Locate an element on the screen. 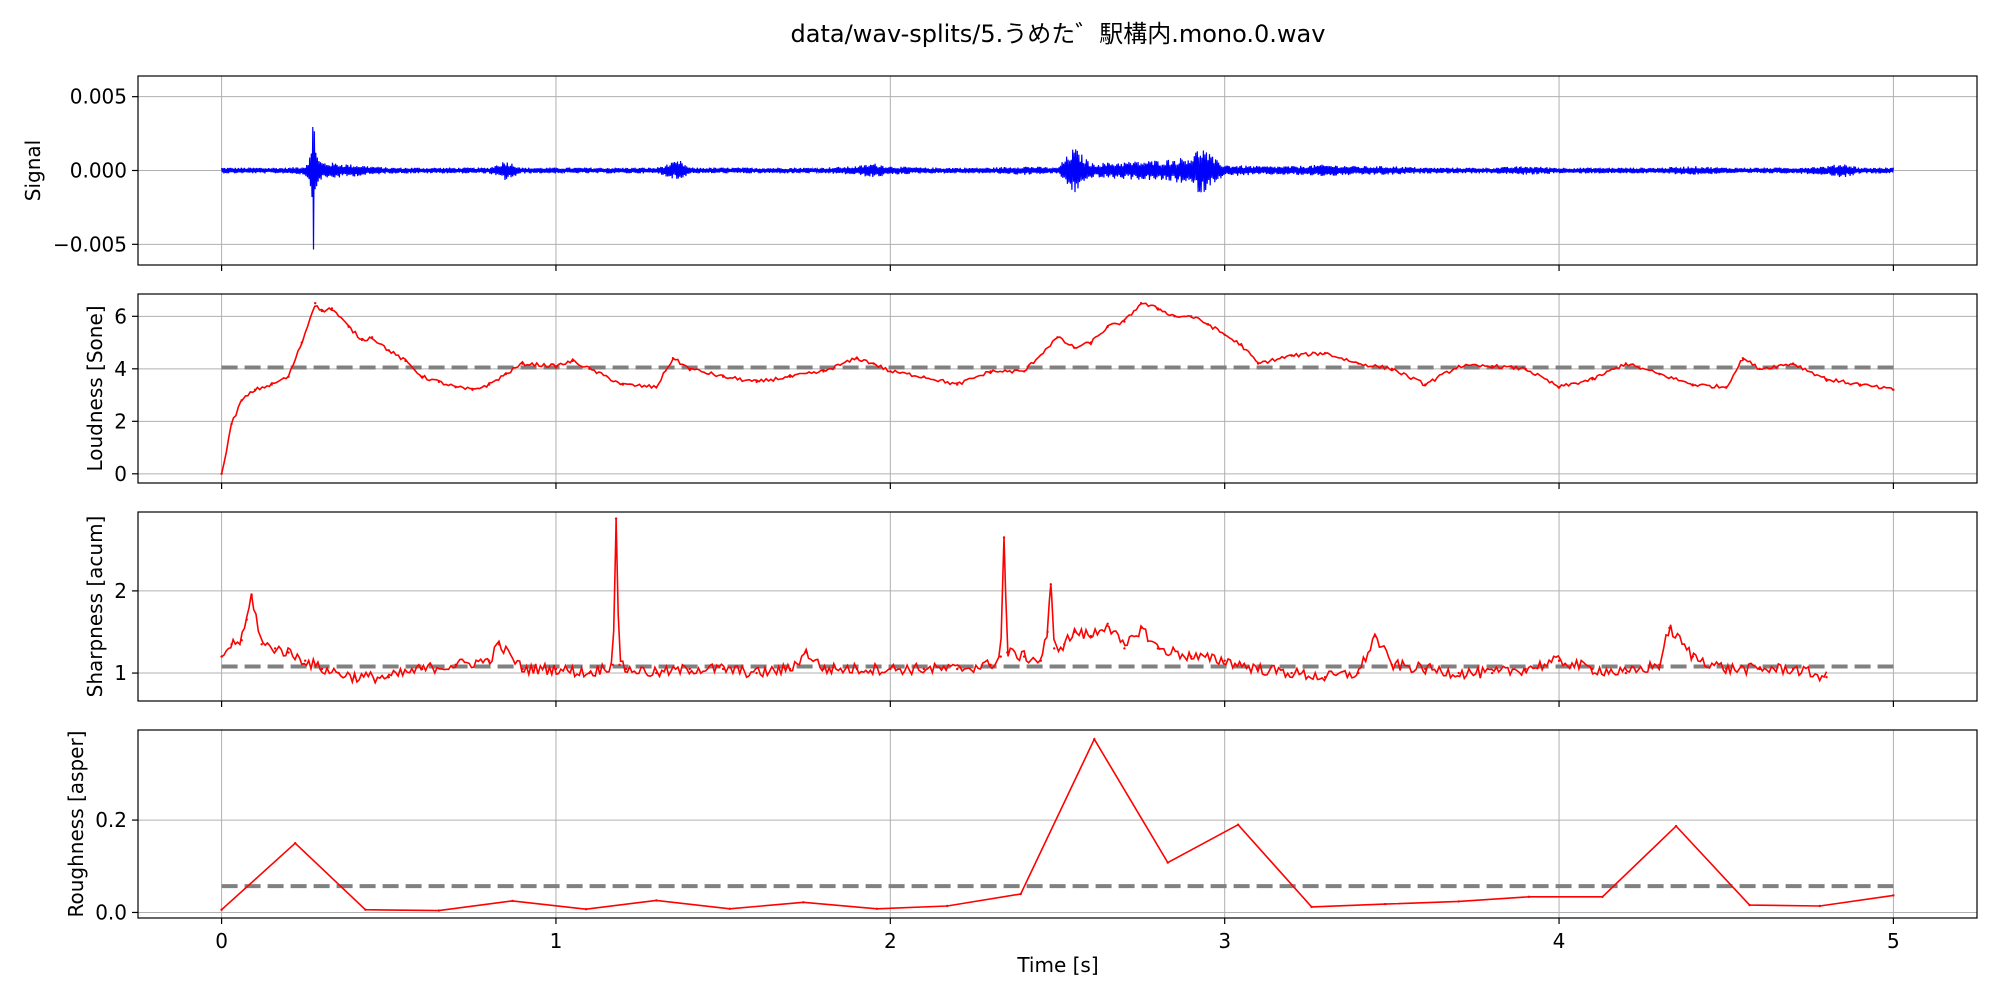 The image size is (2000, 1000). y-tick-label: −0.005 is located at coordinates (90, 244).